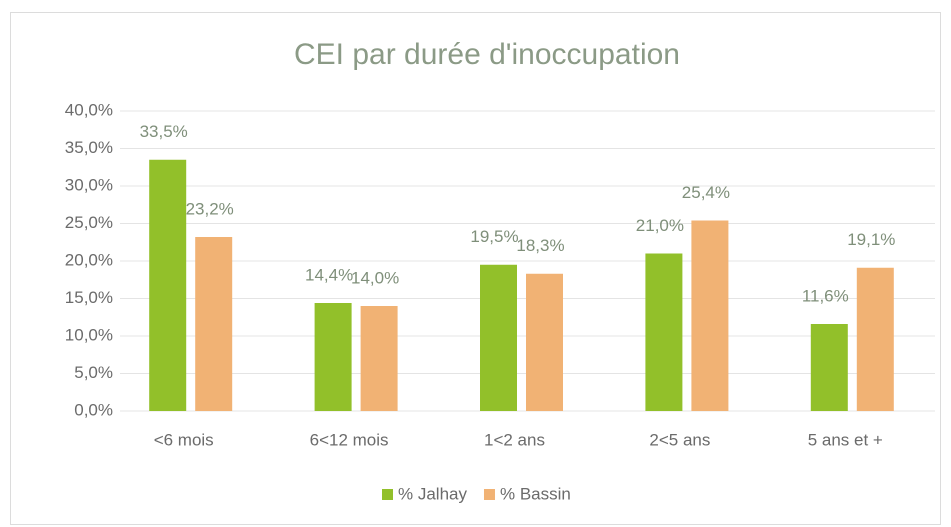 The width and height of the screenshot is (951, 527). I want to click on data-label: 33,5%, so click(164, 131).